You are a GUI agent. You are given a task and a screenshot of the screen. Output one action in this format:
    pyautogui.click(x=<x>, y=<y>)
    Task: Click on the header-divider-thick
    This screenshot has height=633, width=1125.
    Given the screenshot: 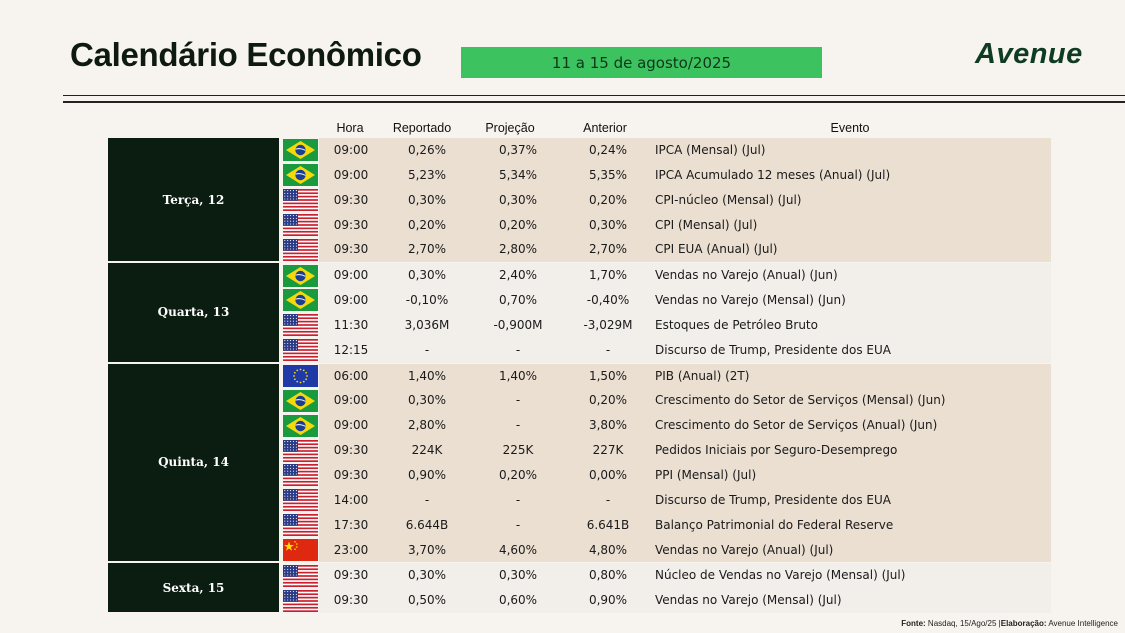 What is the action you would take?
    pyautogui.click(x=594, y=102)
    